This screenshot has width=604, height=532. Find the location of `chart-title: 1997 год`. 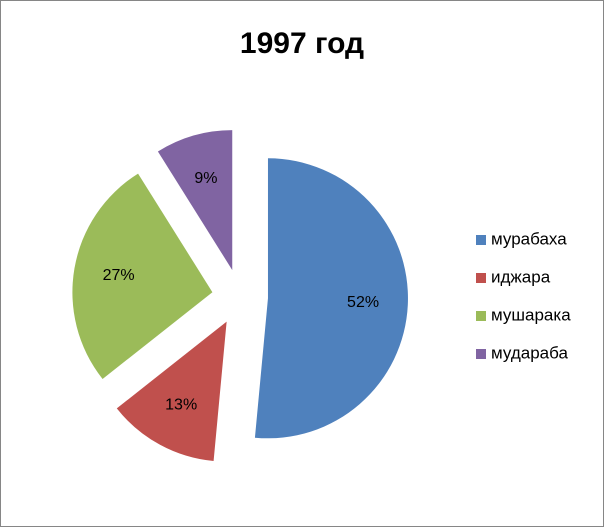

chart-title: 1997 год is located at coordinates (302, 43).